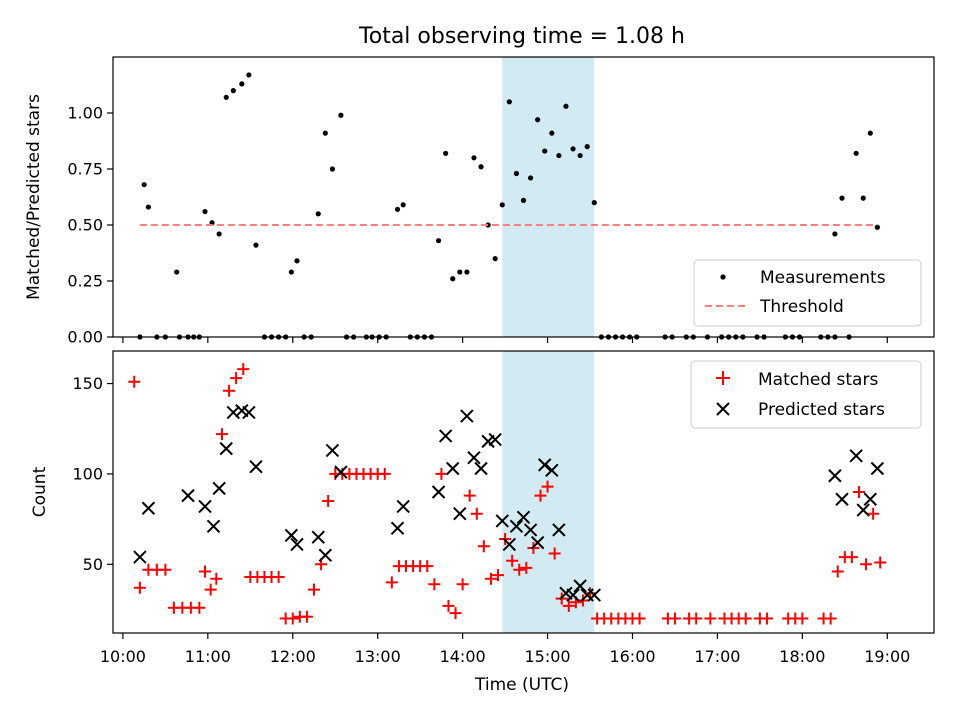 The image size is (960, 720). What do you see at coordinates (378, 656) in the screenshot?
I see `x-tick-label: 13:00` at bounding box center [378, 656].